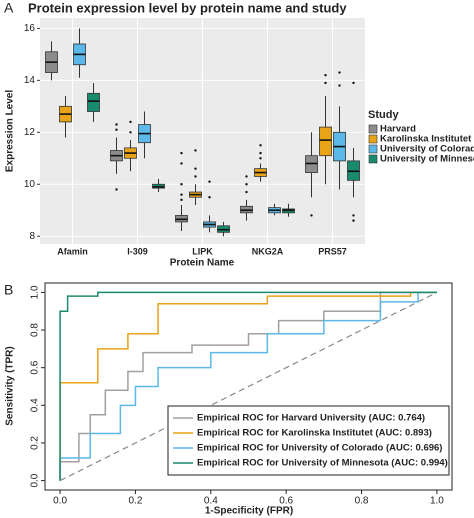  What do you see at coordinates (30, 80) in the screenshot?
I see `y-tick-label: 14` at bounding box center [30, 80].